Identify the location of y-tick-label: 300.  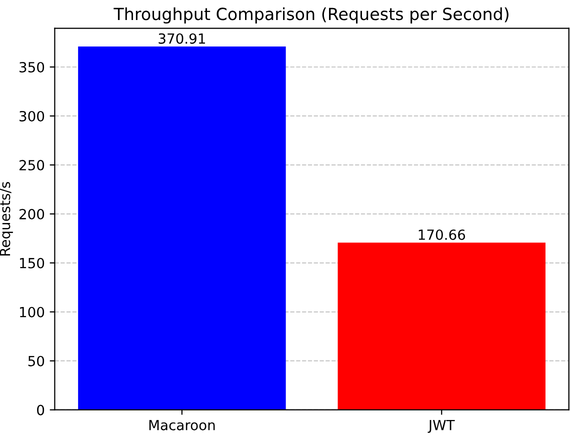
(32, 116).